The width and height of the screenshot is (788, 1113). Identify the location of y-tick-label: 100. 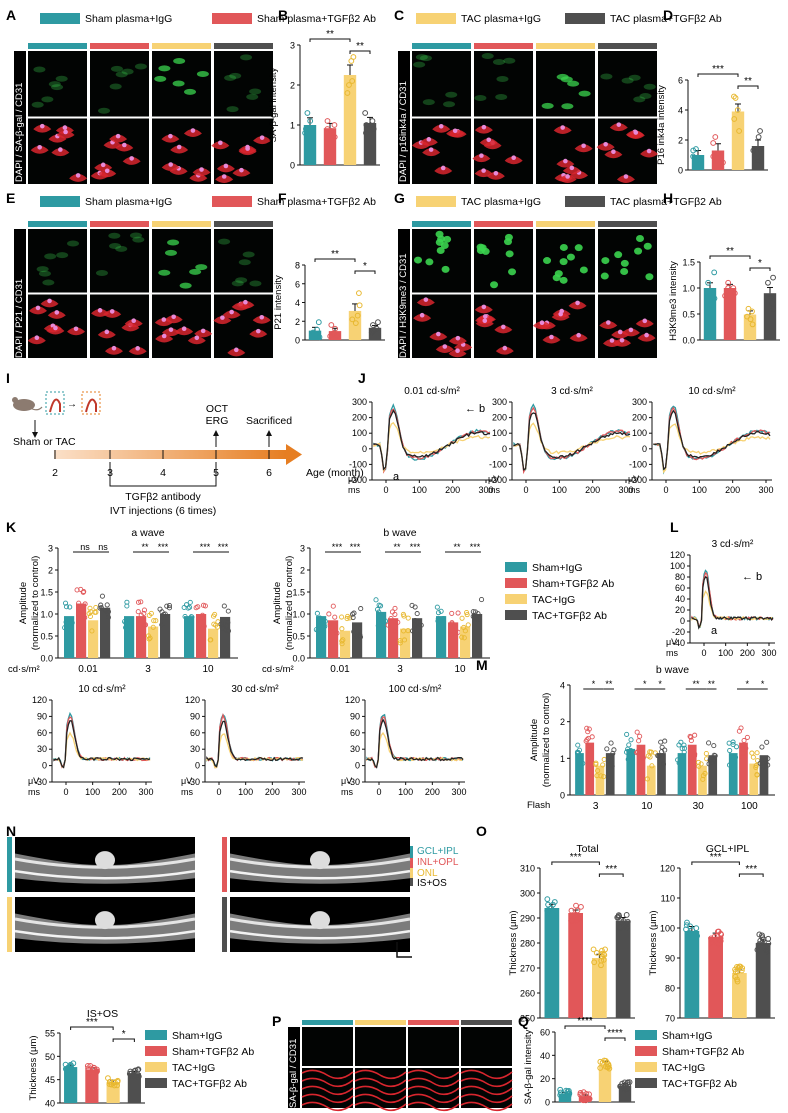
(677, 566).